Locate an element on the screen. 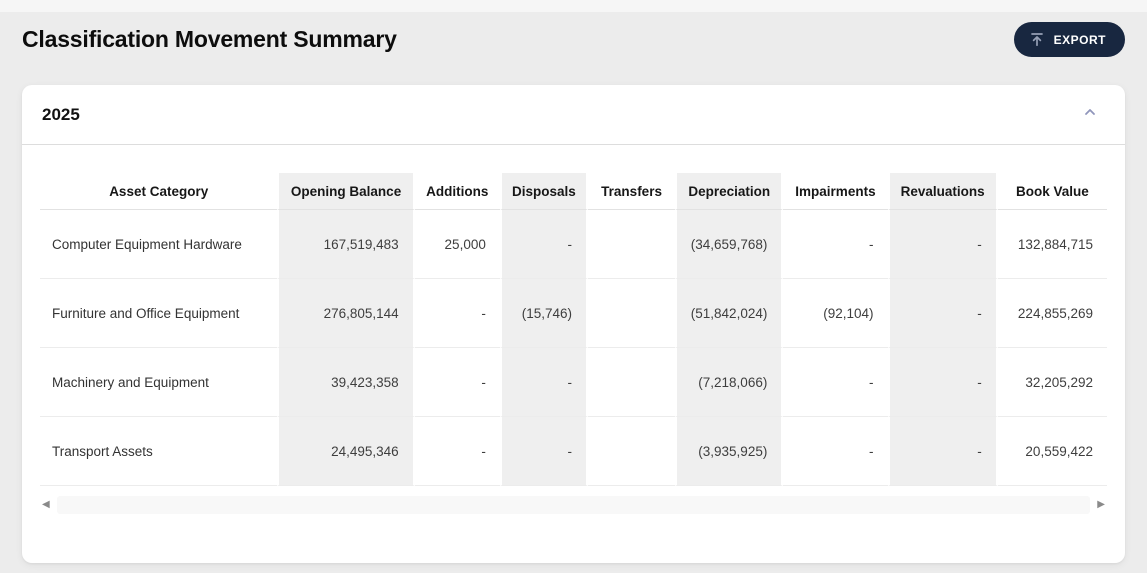 This screenshot has width=1147, height=573. cell-asset-category: Transport Assets is located at coordinates (159, 451).